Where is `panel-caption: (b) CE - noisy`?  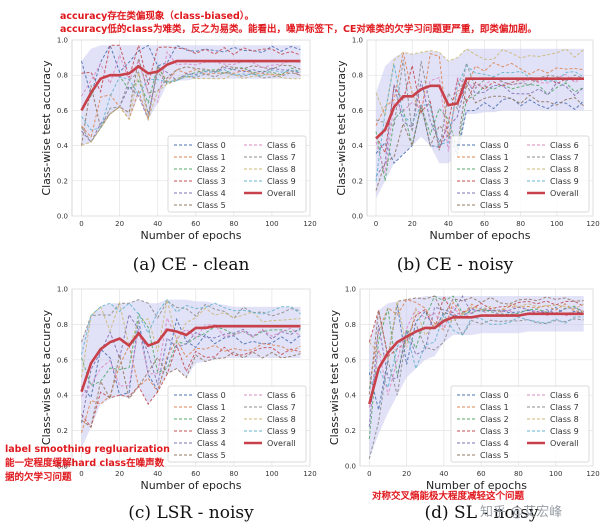
panel-caption: (b) CE - noisy is located at coordinates (455, 265).